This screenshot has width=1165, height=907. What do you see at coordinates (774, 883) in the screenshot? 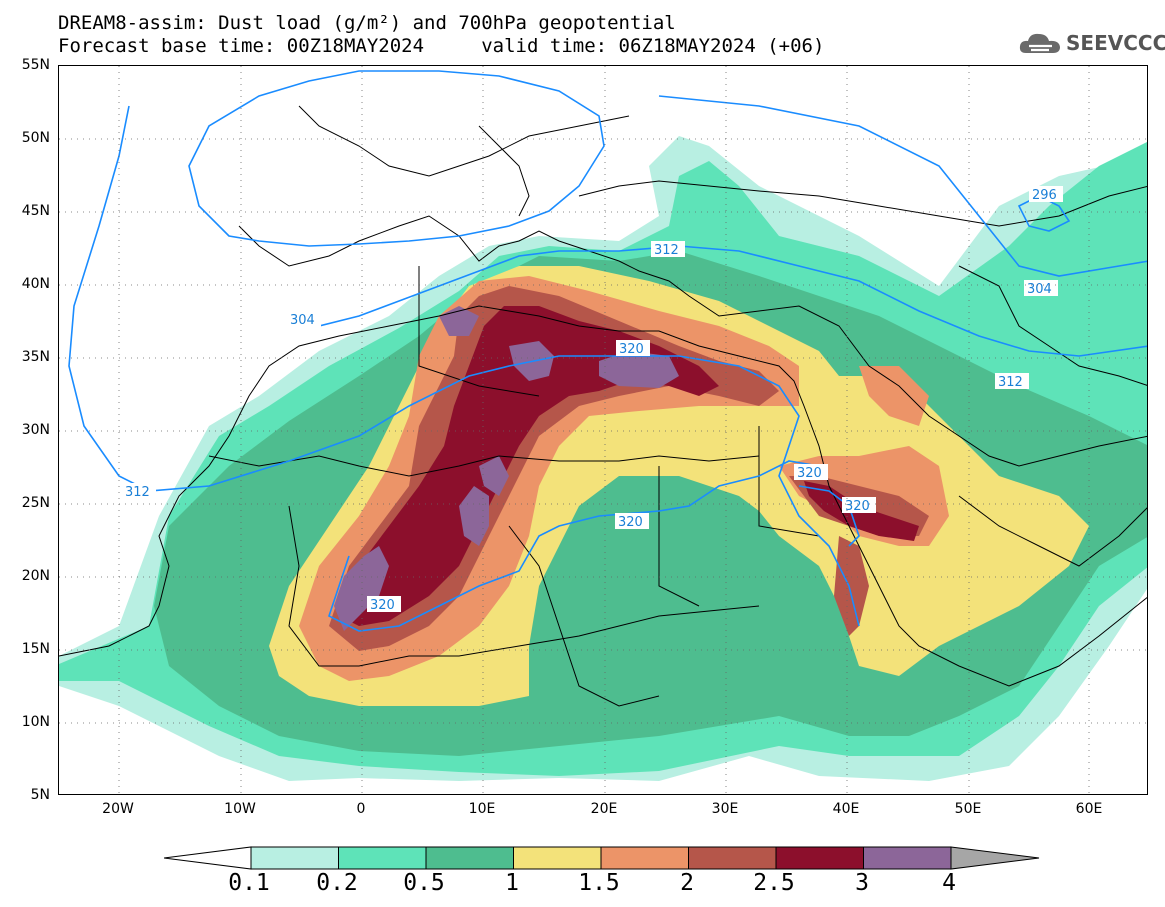
I see `colorbar-label: 2.5` at bounding box center [774, 883].